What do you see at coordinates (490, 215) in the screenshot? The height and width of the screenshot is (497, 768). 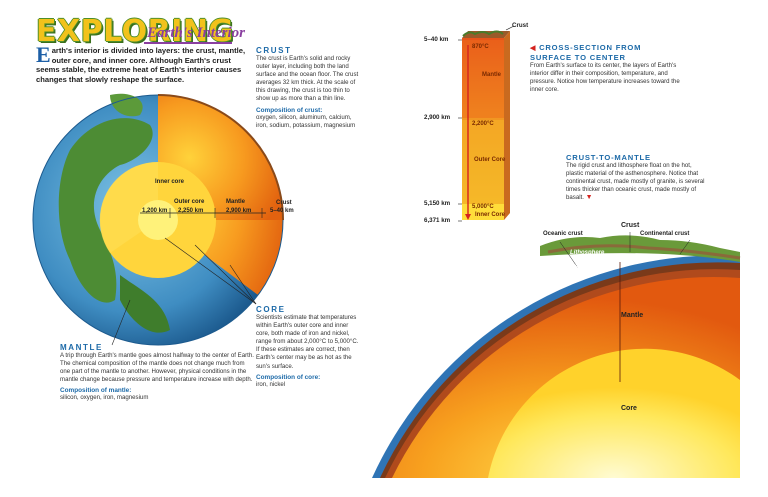 I see `cs-layer-inner-core: Inner Core` at bounding box center [490, 215].